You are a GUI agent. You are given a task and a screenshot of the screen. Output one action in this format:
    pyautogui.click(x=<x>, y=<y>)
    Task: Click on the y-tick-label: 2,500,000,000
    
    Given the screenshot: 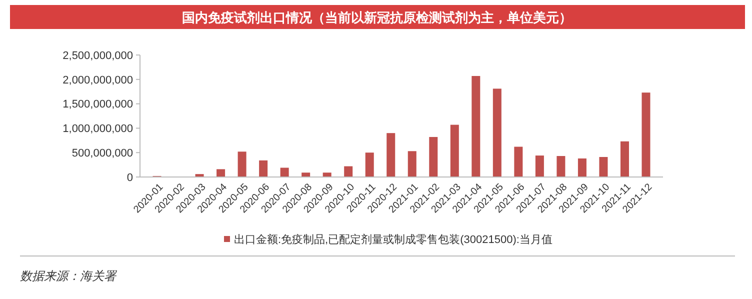 What is the action you would take?
    pyautogui.click(x=97, y=56)
    